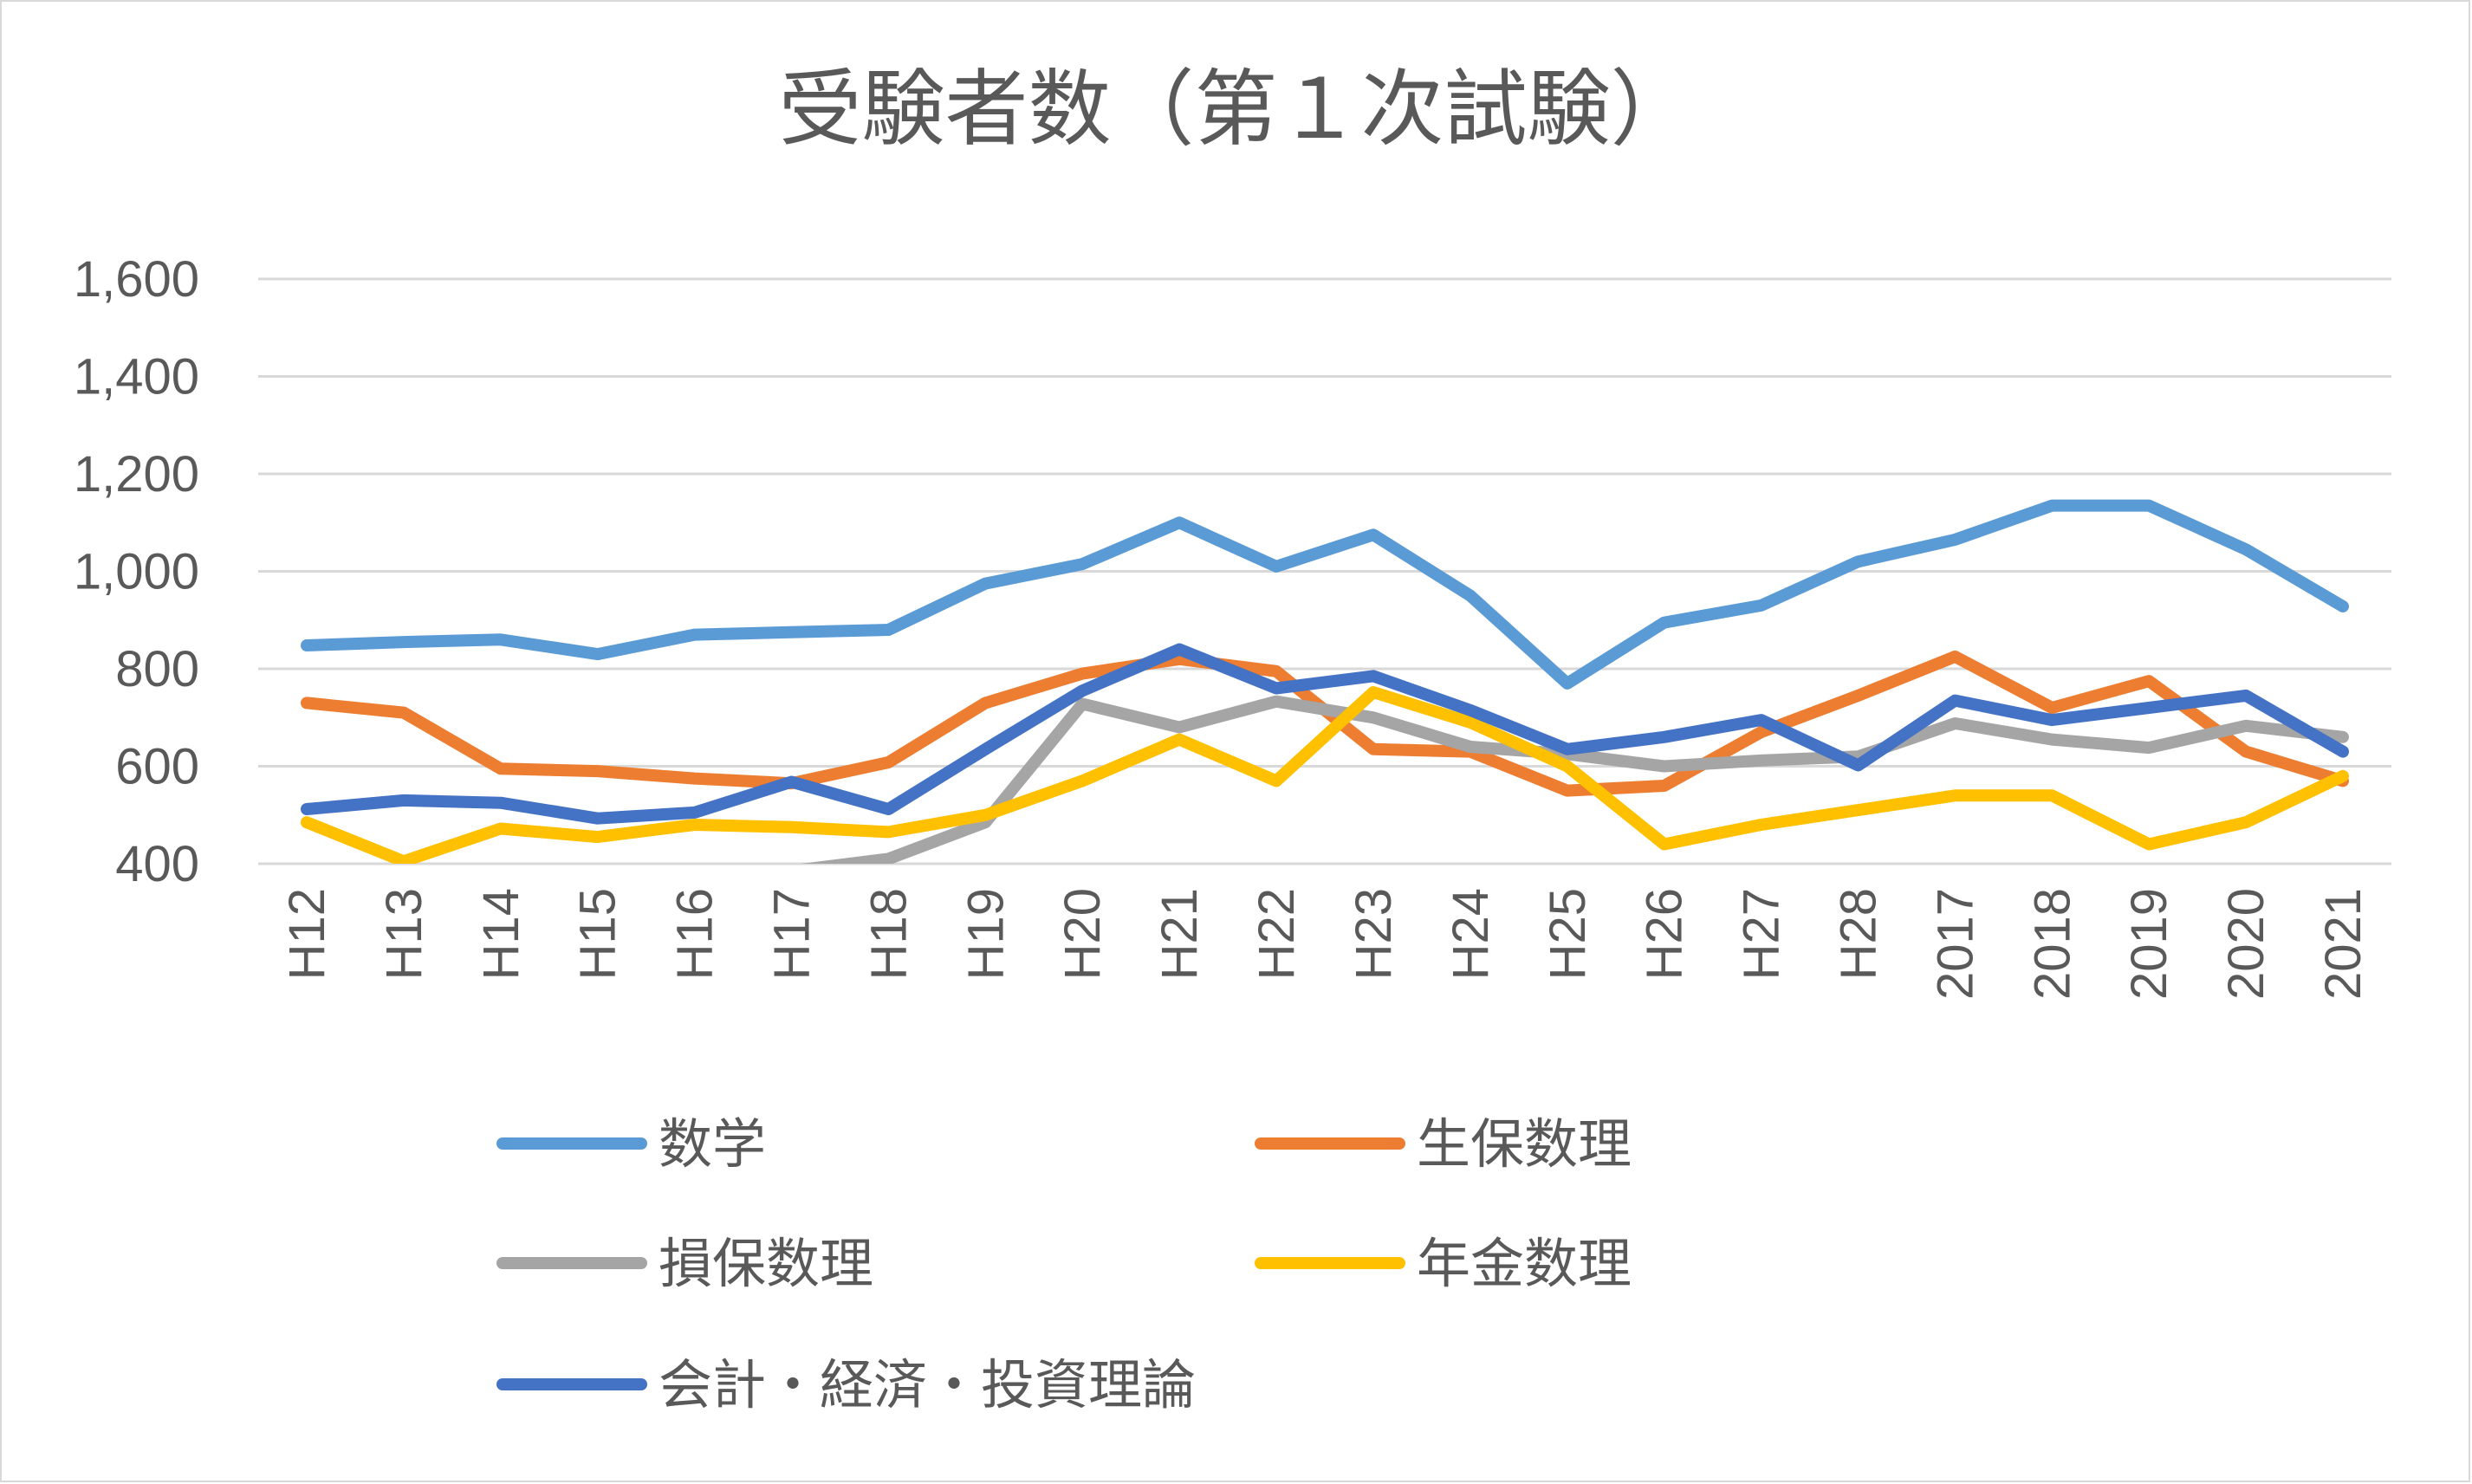 This screenshot has height=1484, width=2472. I want to click on x-tick-label: H18, so click(889, 934).